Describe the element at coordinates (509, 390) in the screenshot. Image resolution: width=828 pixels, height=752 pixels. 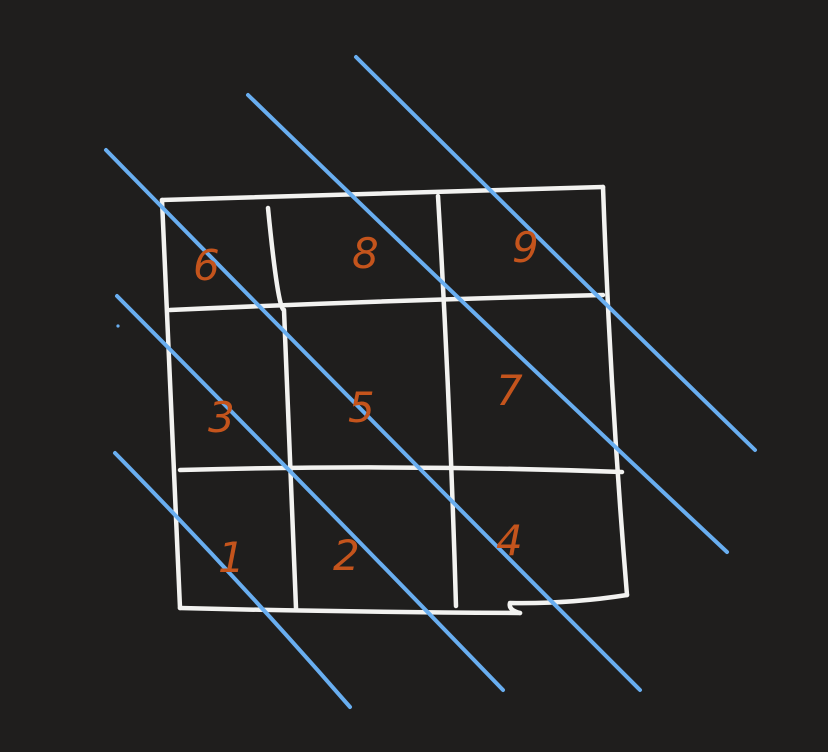
I see `cell-number-r2c3: 7` at that location.